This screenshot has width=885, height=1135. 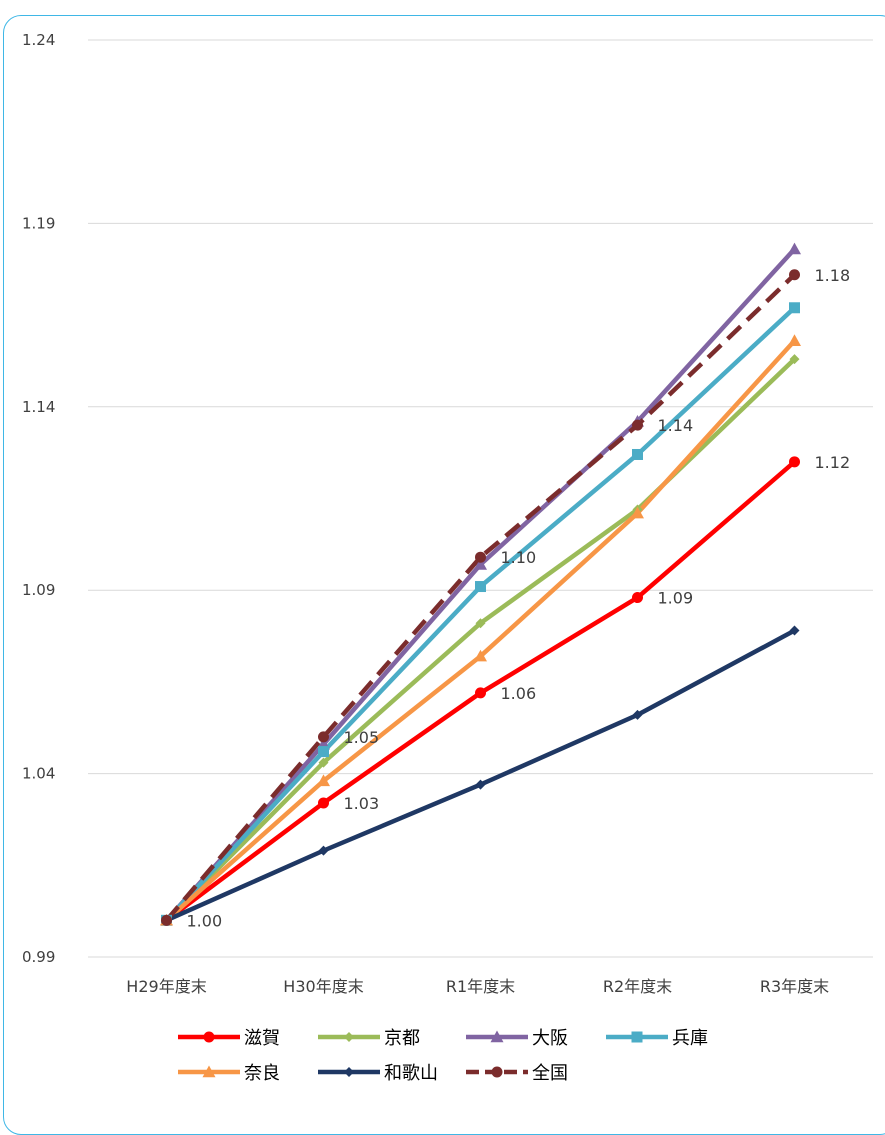 What do you see at coordinates (362, 803) in the screenshot?
I see `data-label: 1.03` at bounding box center [362, 803].